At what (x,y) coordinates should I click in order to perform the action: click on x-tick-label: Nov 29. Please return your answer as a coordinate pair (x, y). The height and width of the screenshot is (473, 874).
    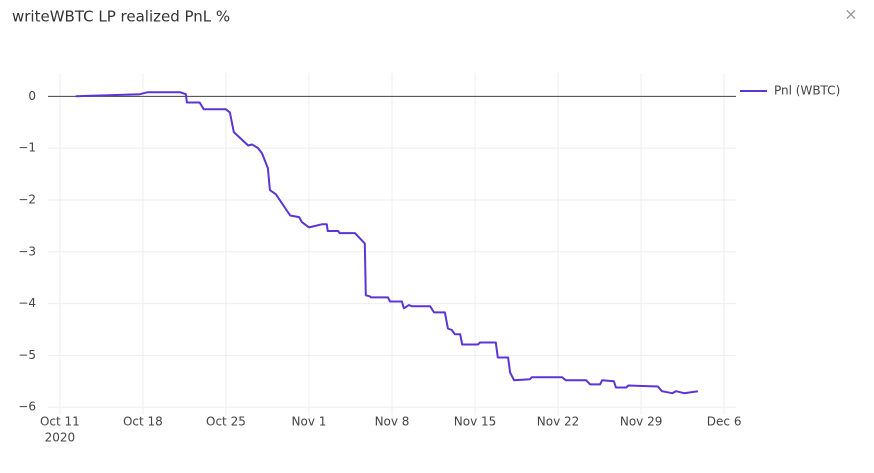
    Looking at the image, I should click on (641, 422).